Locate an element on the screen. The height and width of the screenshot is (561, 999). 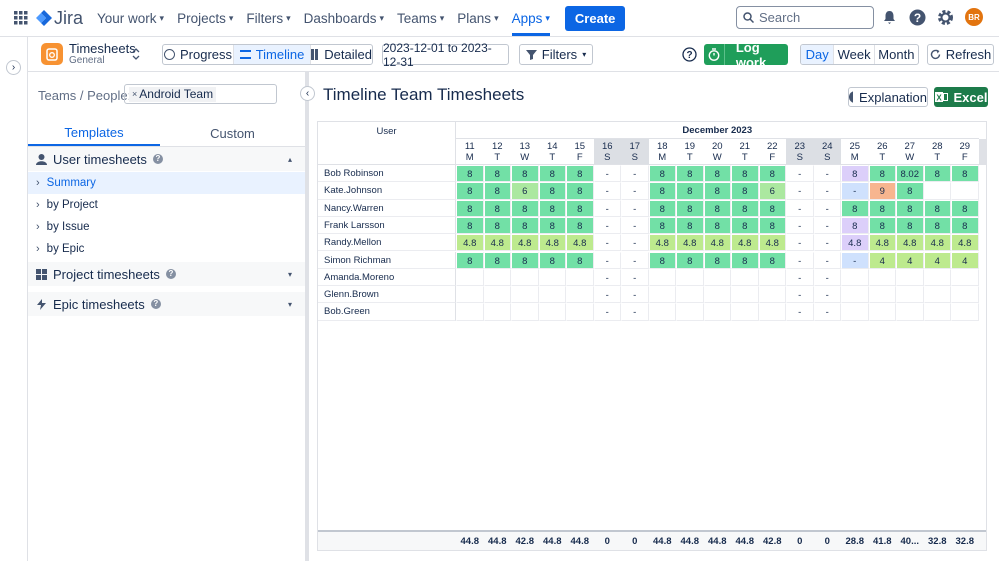
day-number: 17 is located at coordinates (635, 146).